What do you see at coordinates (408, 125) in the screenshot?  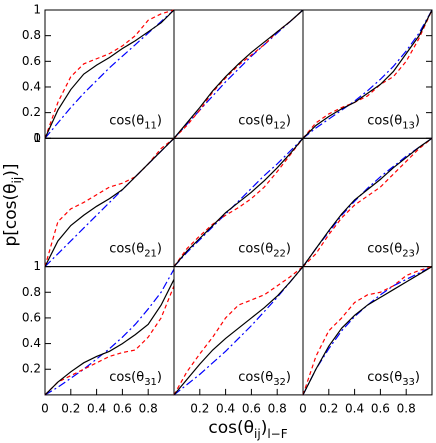 I see `annotation-part: 13` at bounding box center [408, 125].